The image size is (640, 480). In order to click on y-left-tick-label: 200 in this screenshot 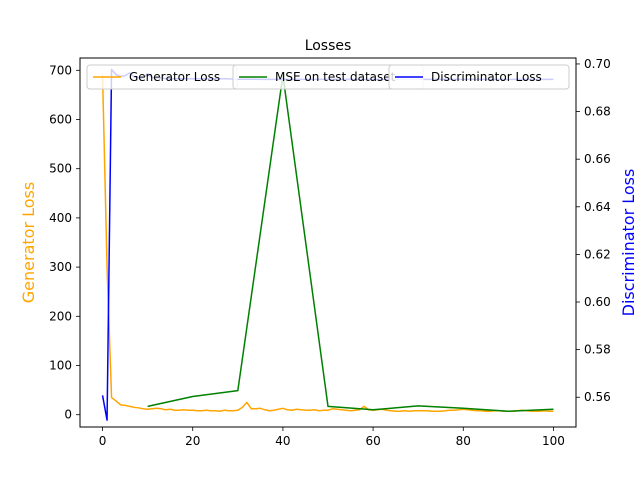, I will do `click(60, 316)`.